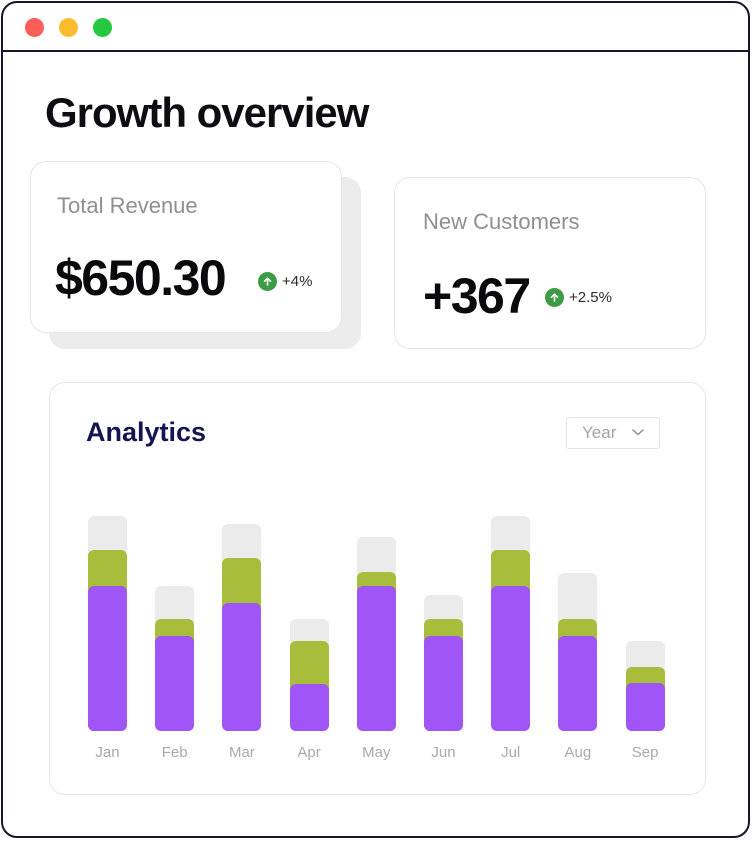  Describe the element at coordinates (174, 752) in the screenshot. I see `x-tick-label: Feb` at that location.